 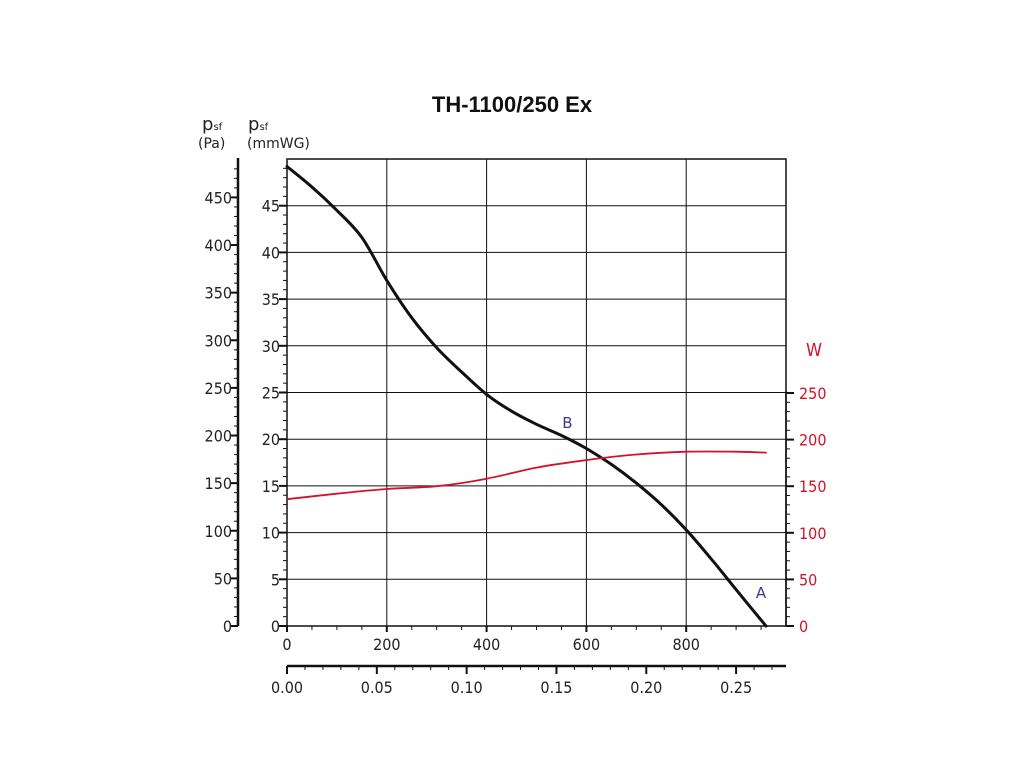 What do you see at coordinates (278, 144) in the screenshot?
I see `mmwg-axis-unit: (mmWG)` at bounding box center [278, 144].